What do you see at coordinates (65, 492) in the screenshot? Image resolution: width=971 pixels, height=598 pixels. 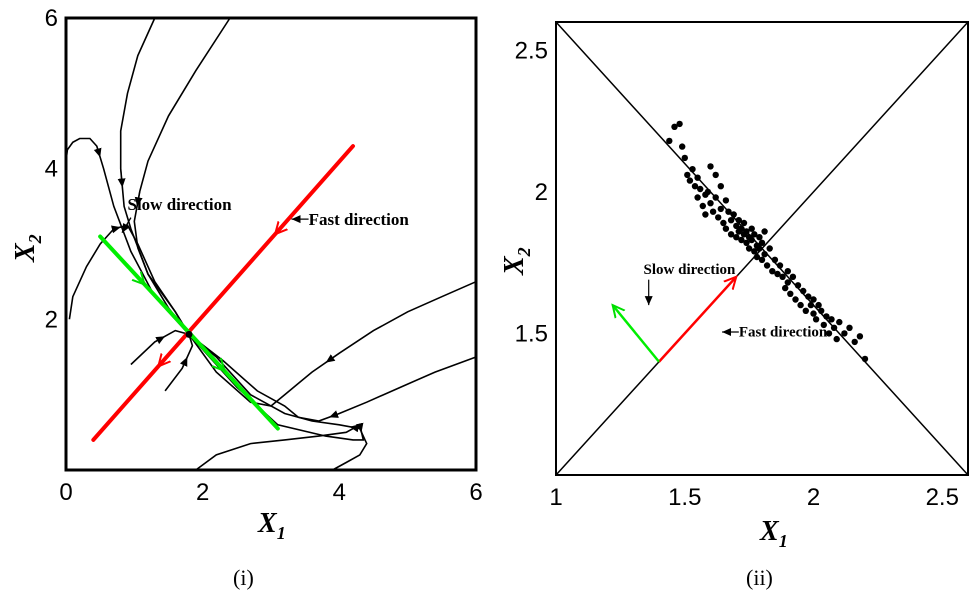 I see `x-tick-label: 0` at bounding box center [65, 492].